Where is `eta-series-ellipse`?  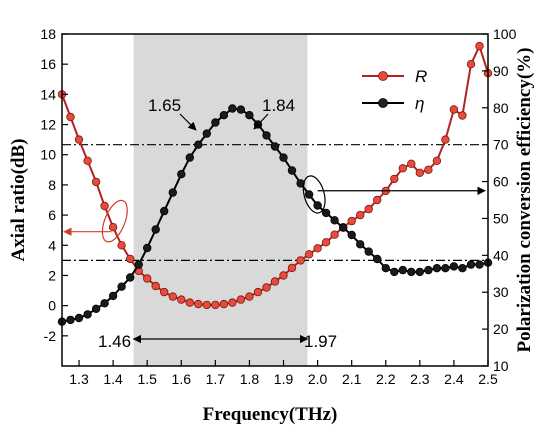 eta-series-ellipse is located at coordinates (314, 194).